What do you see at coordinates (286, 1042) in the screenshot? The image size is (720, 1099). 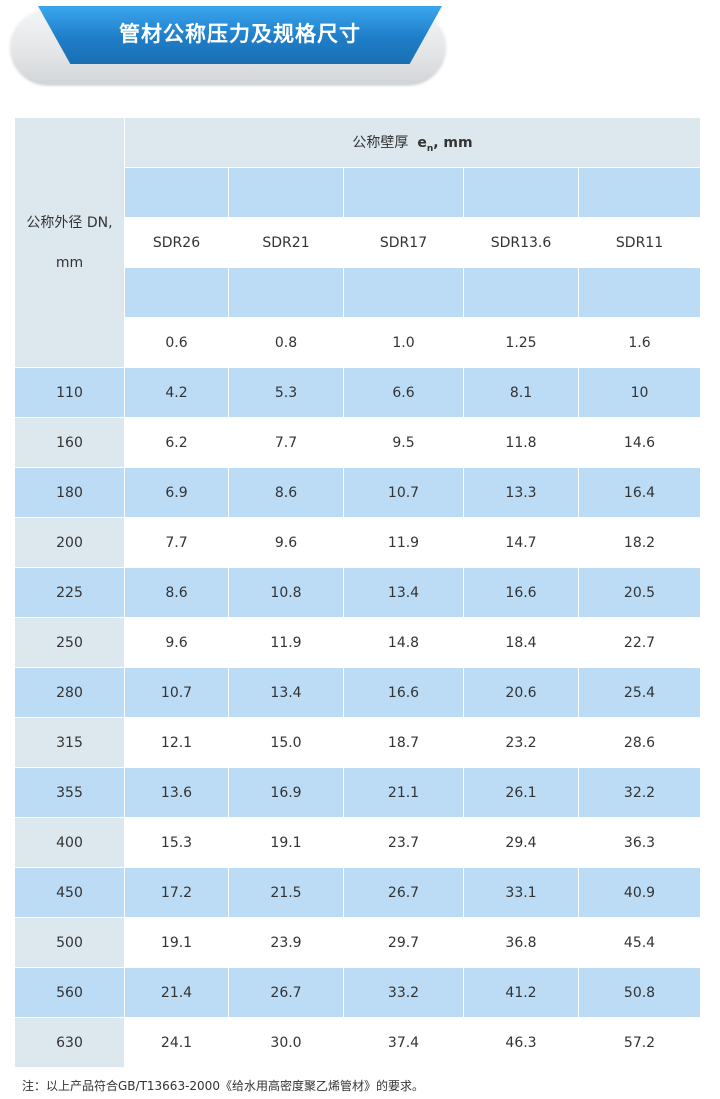 I see `thickness-cell: 30.0` at bounding box center [286, 1042].